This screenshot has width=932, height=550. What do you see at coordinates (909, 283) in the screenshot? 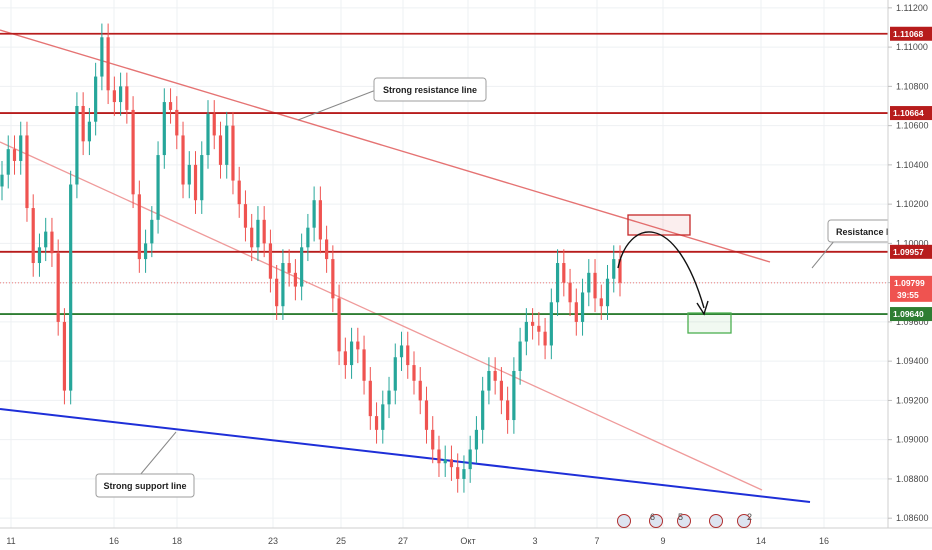
I see `current-price-text: 1.09799` at bounding box center [909, 283].